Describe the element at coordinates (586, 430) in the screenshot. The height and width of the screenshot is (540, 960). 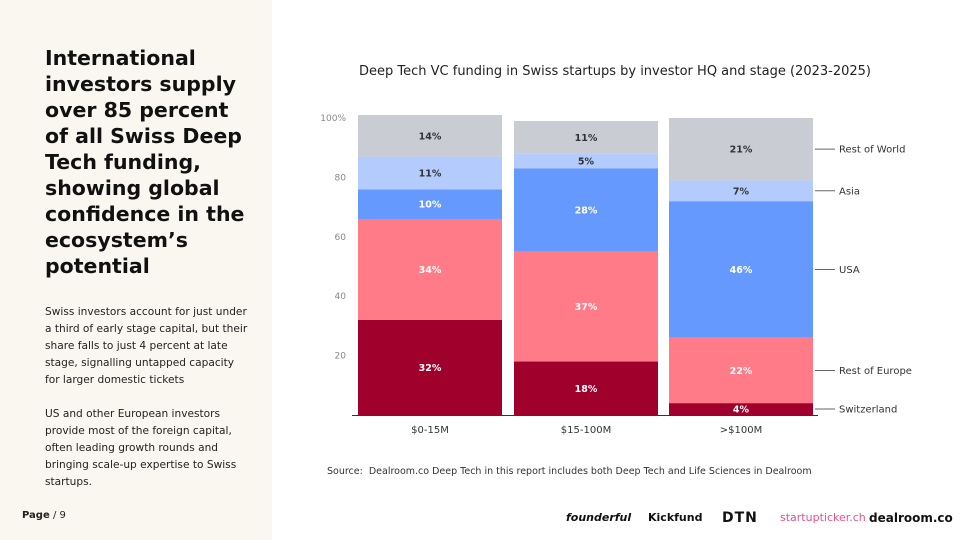
I see `x-tick-label: $15-100M` at that location.